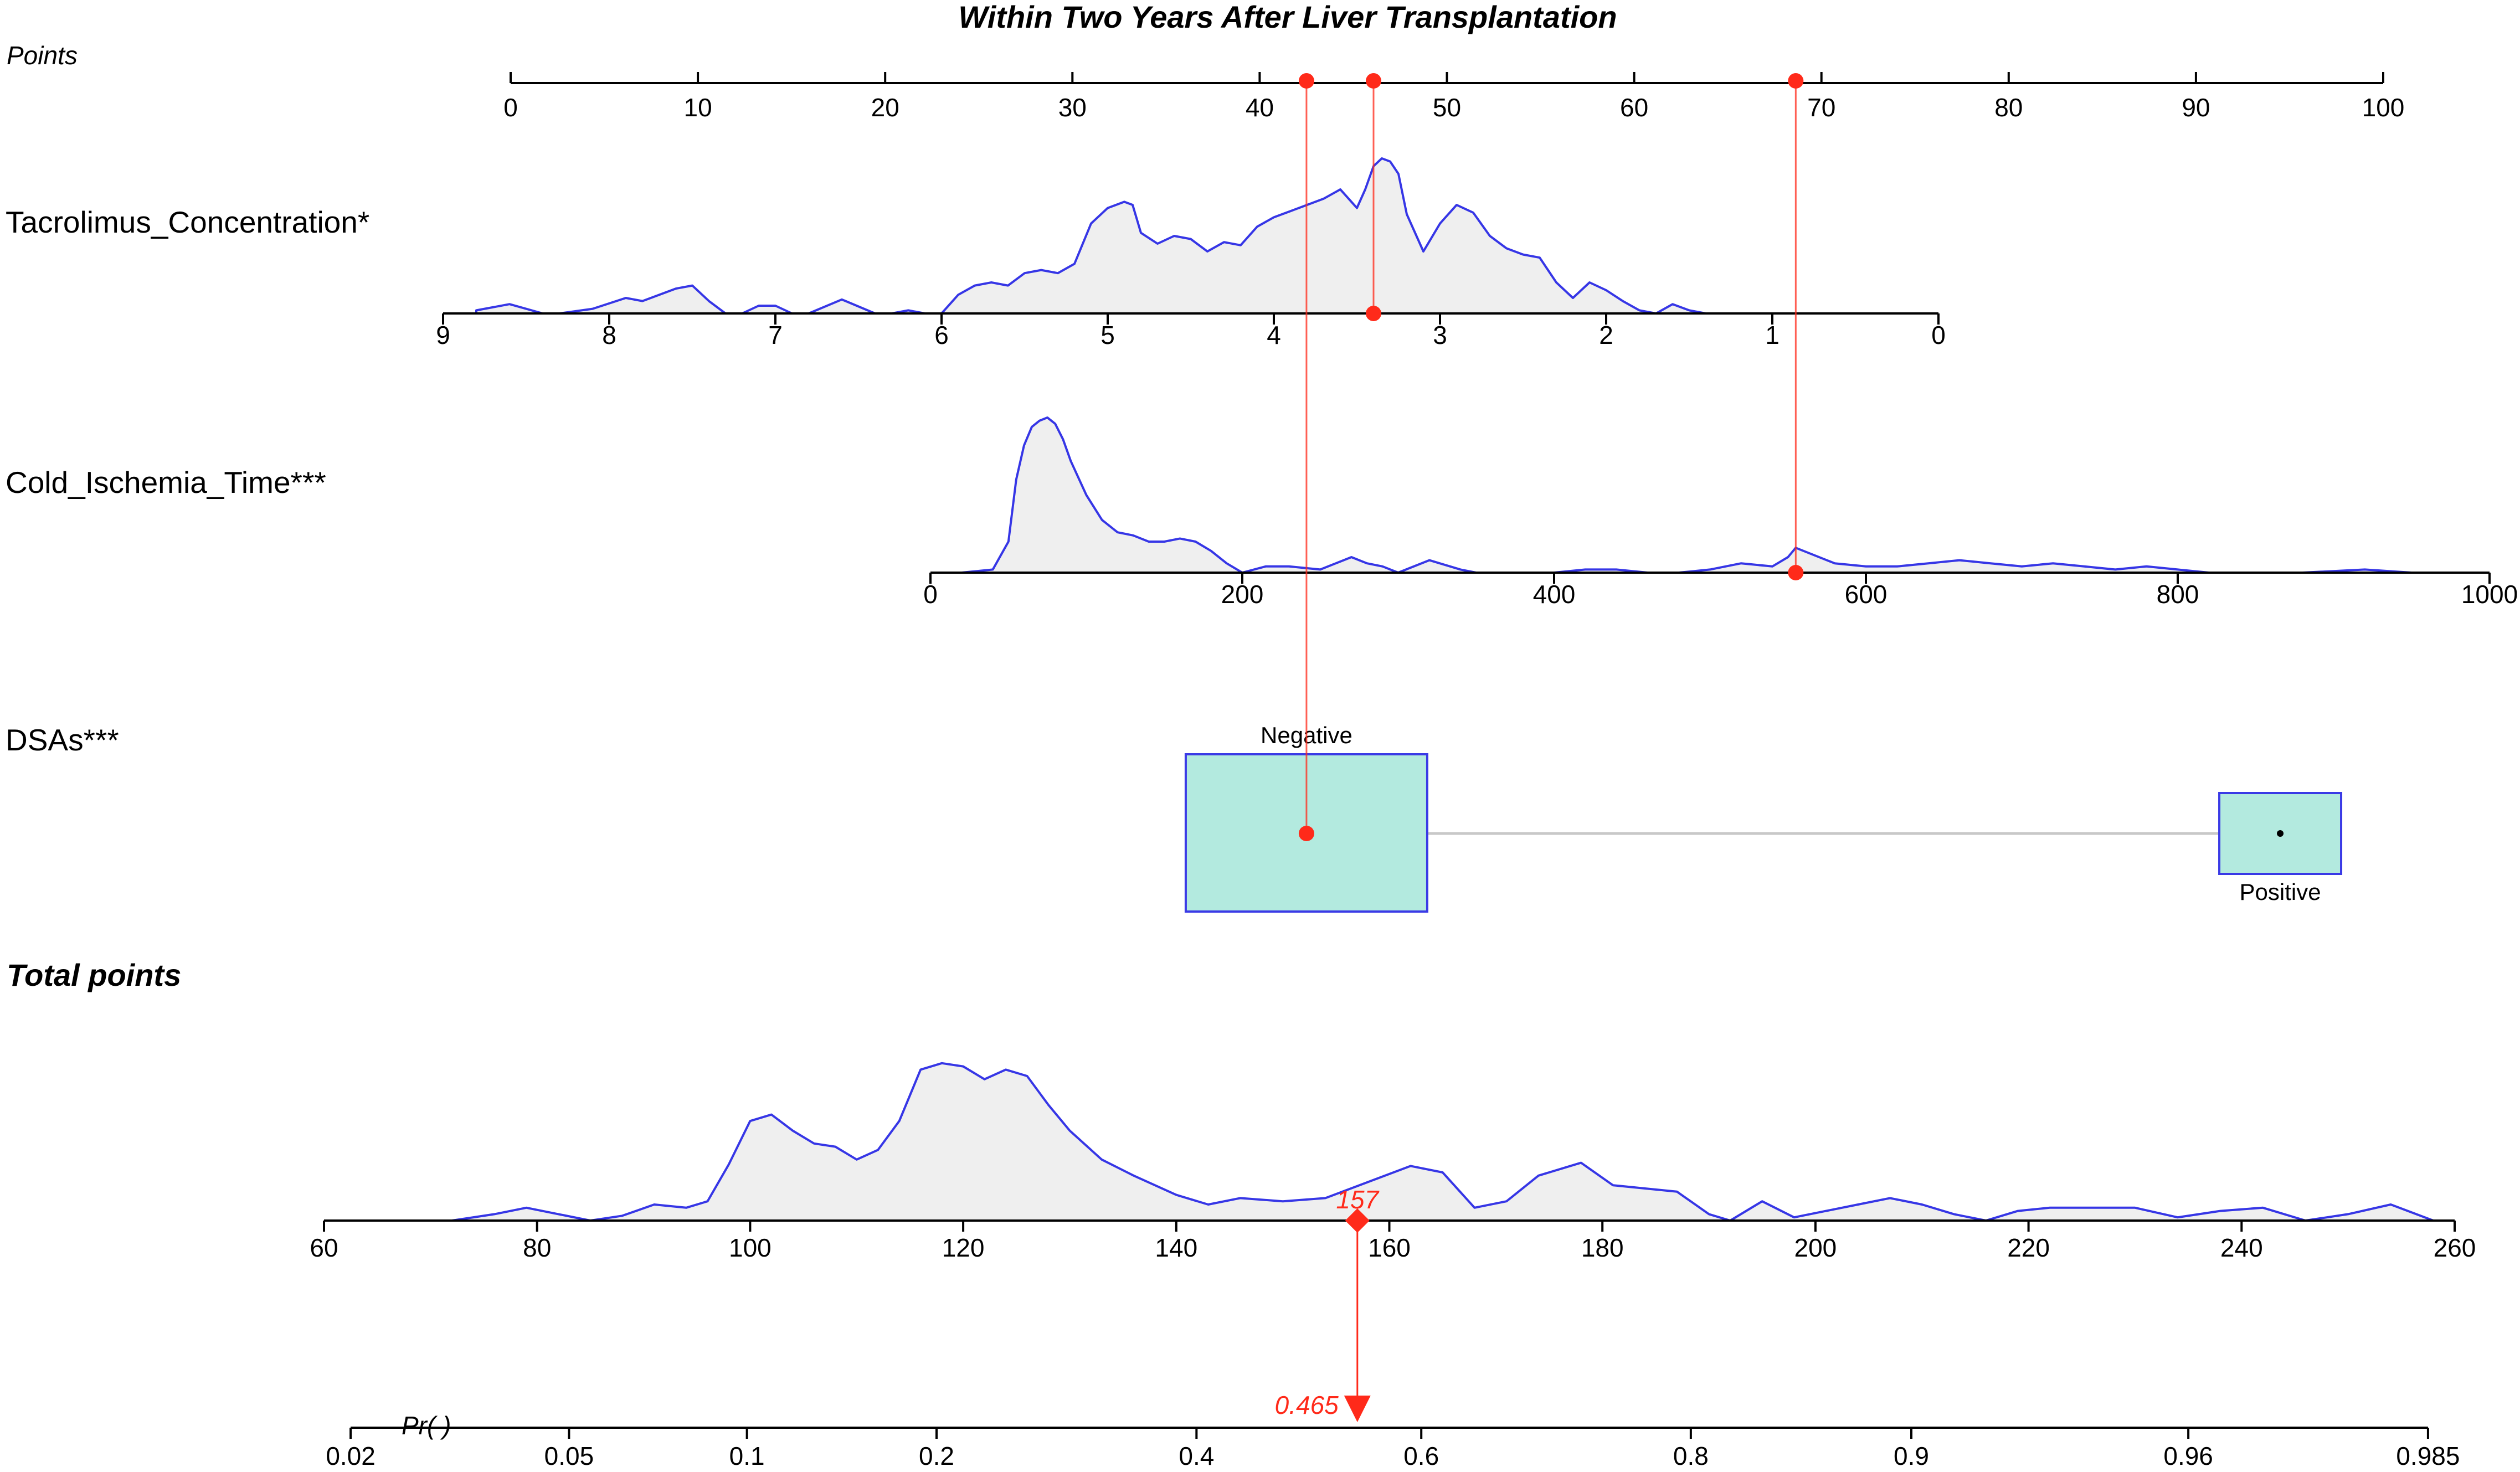 This screenshot has width=2520, height=1472. I want to click on dsas-positive-dot, so click(2280, 833).